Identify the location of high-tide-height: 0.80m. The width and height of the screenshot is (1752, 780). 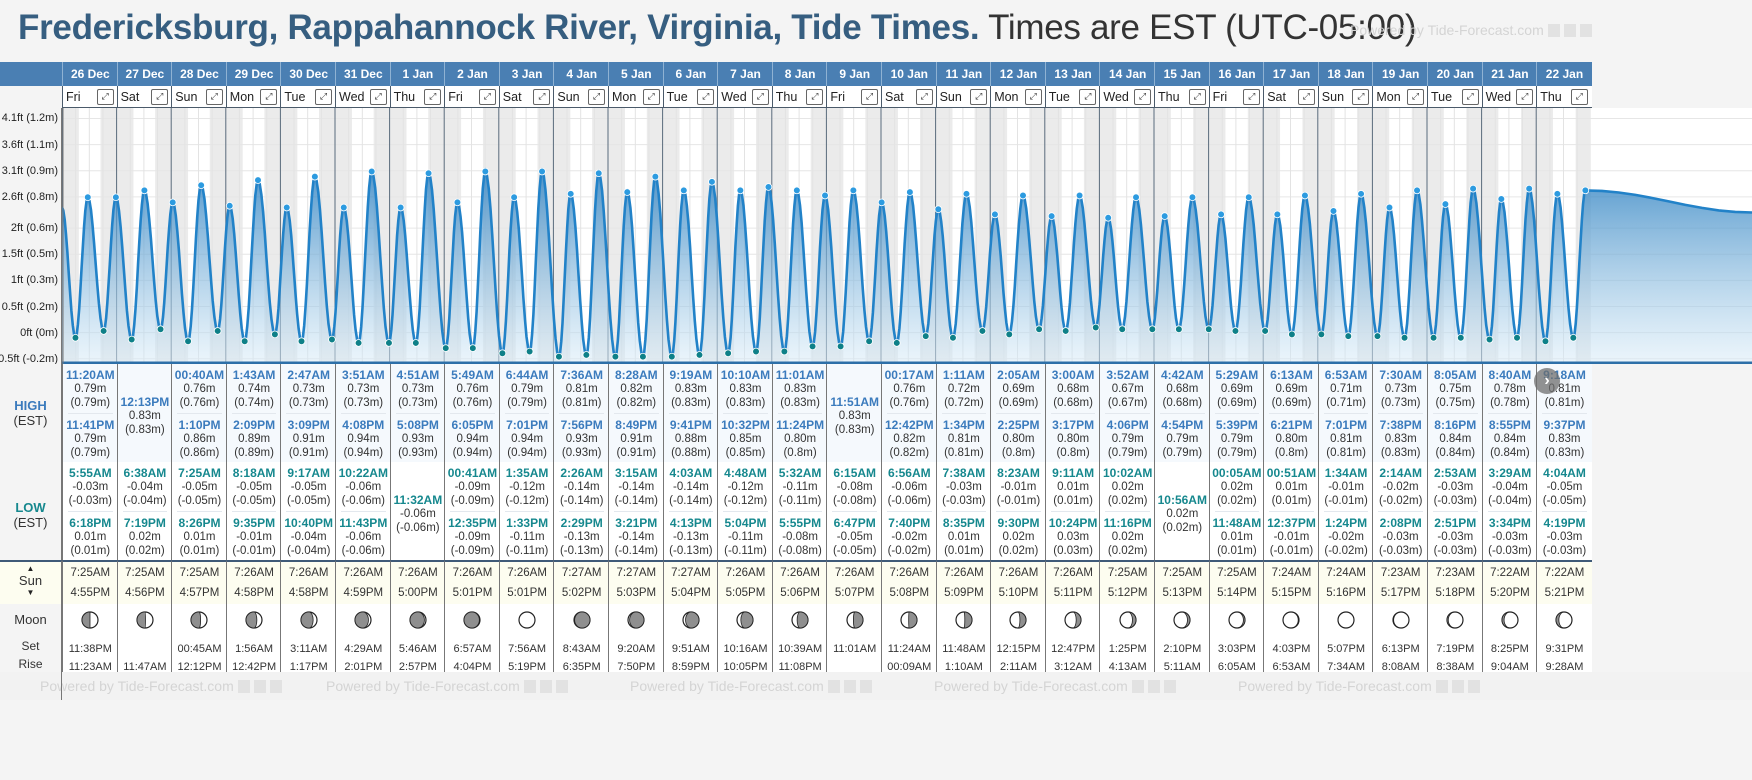
(1291, 439).